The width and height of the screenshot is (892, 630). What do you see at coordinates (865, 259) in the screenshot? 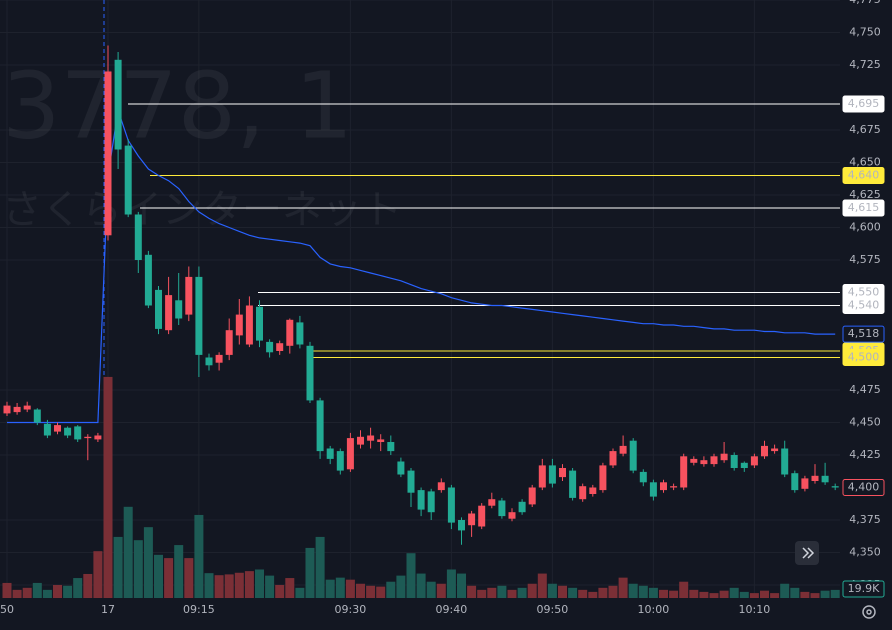
I see `y-tick-label: 4,575` at bounding box center [865, 259].